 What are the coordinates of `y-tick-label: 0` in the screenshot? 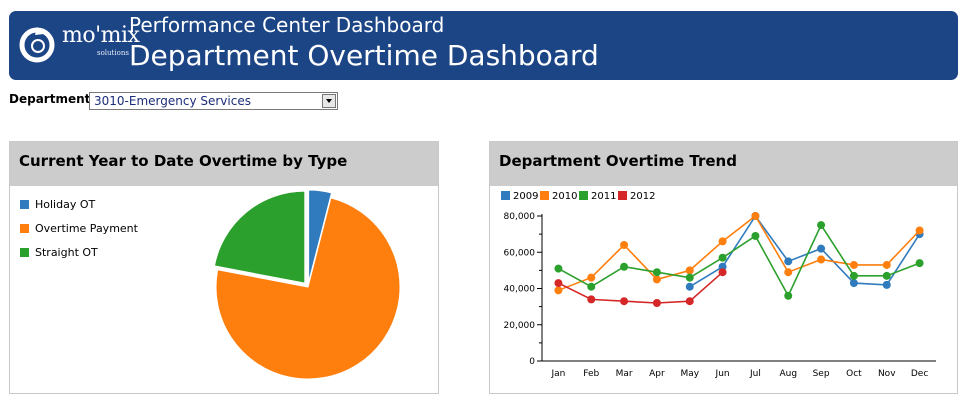 It's located at (532, 362).